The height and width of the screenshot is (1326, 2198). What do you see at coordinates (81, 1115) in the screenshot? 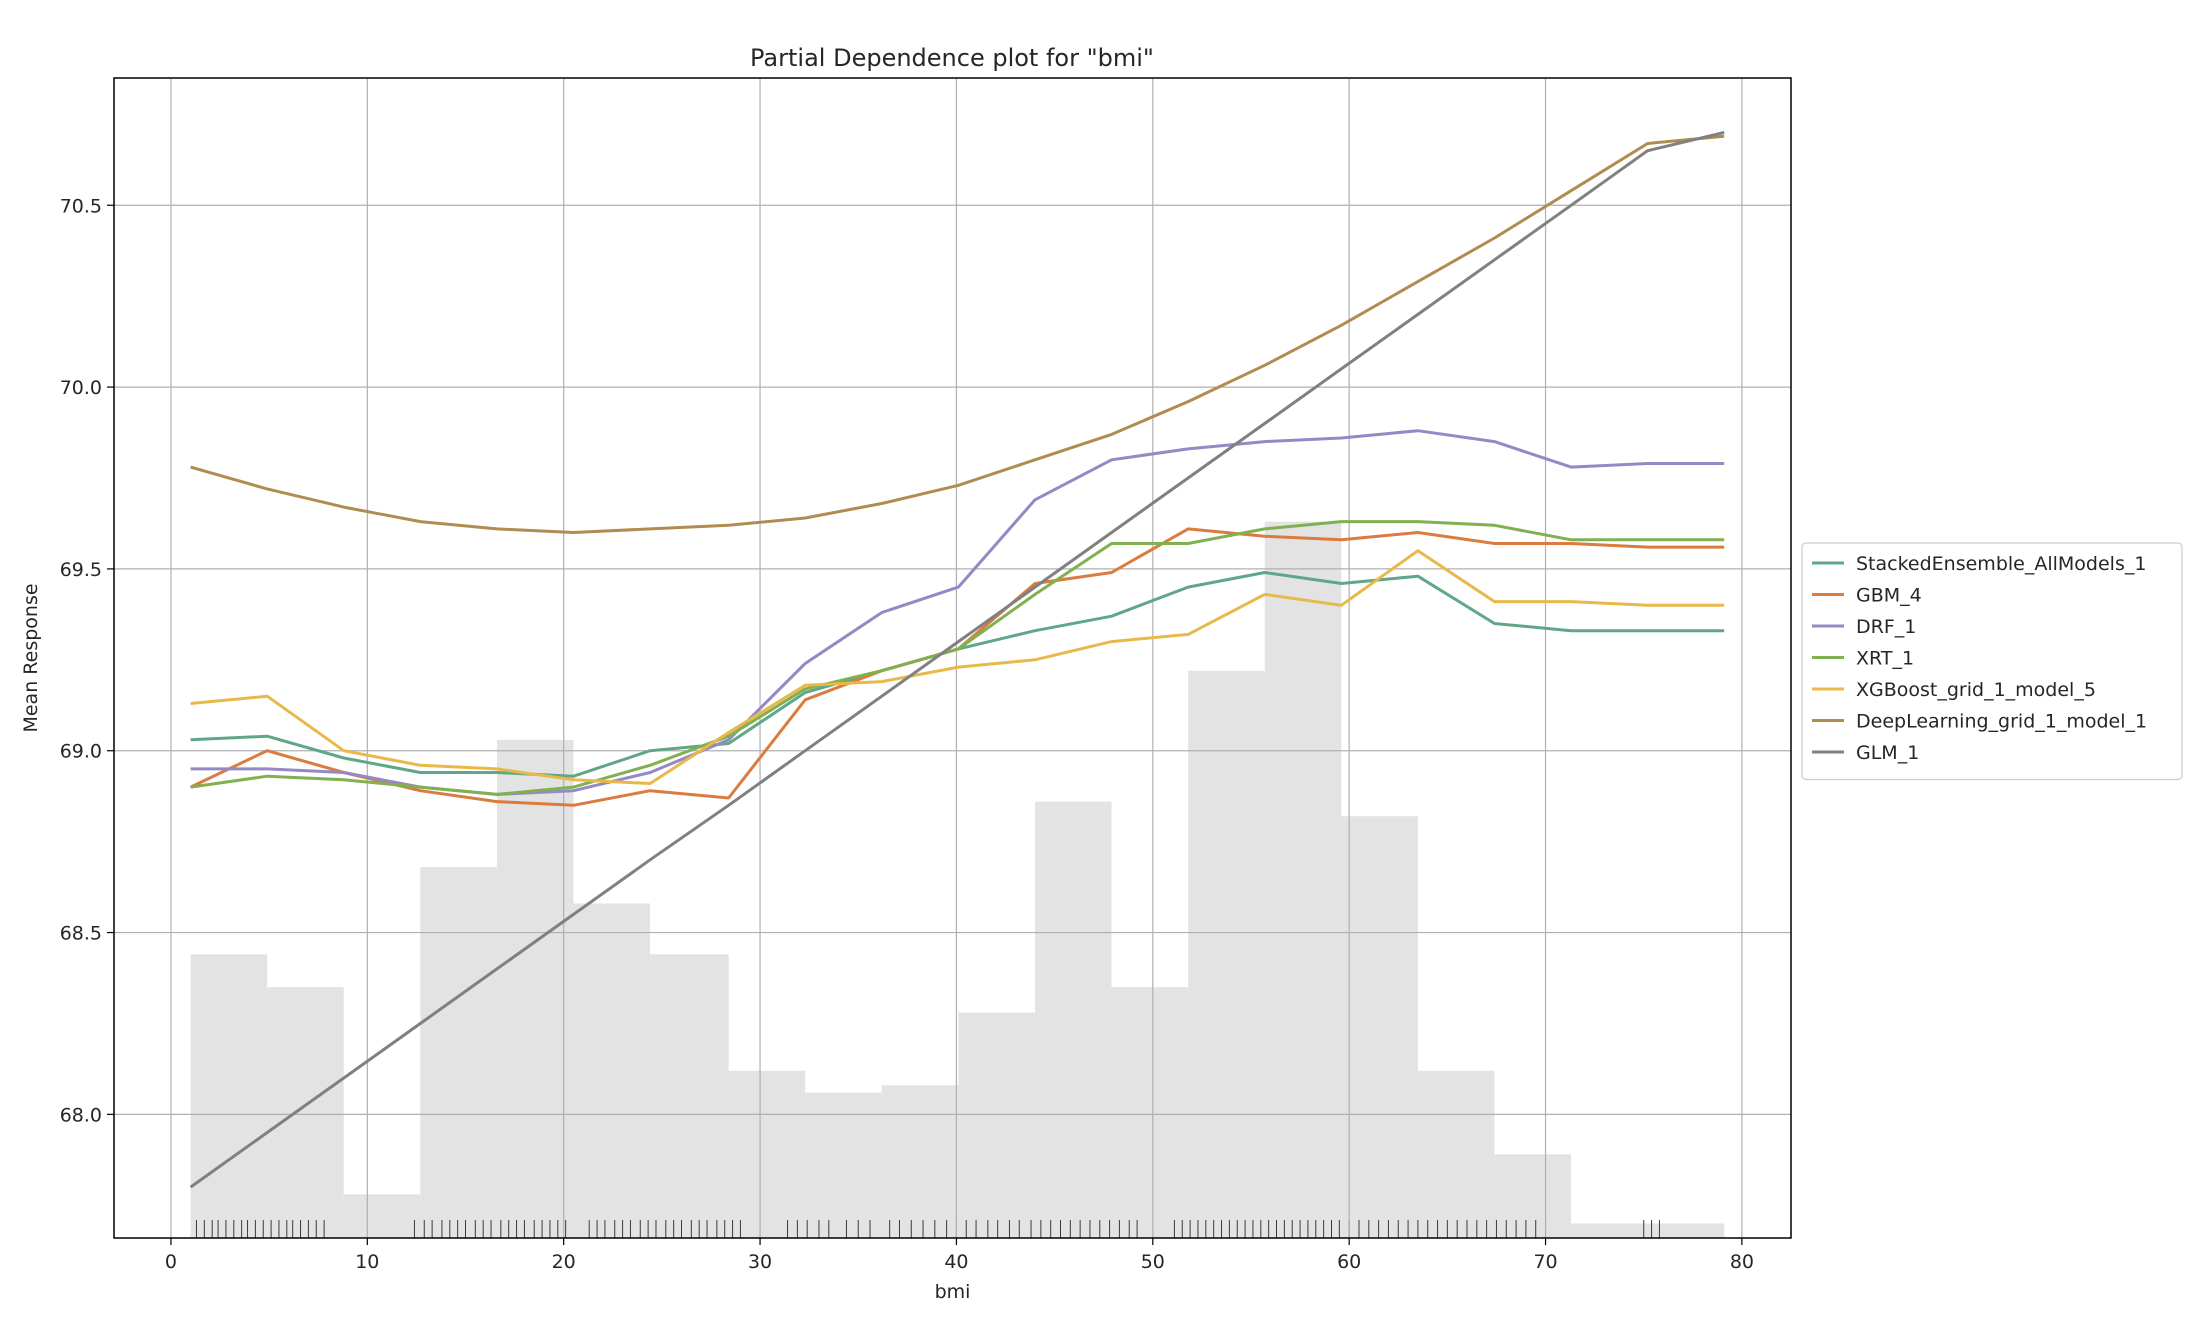
I see `y-tick-label: 68.0` at bounding box center [81, 1115].